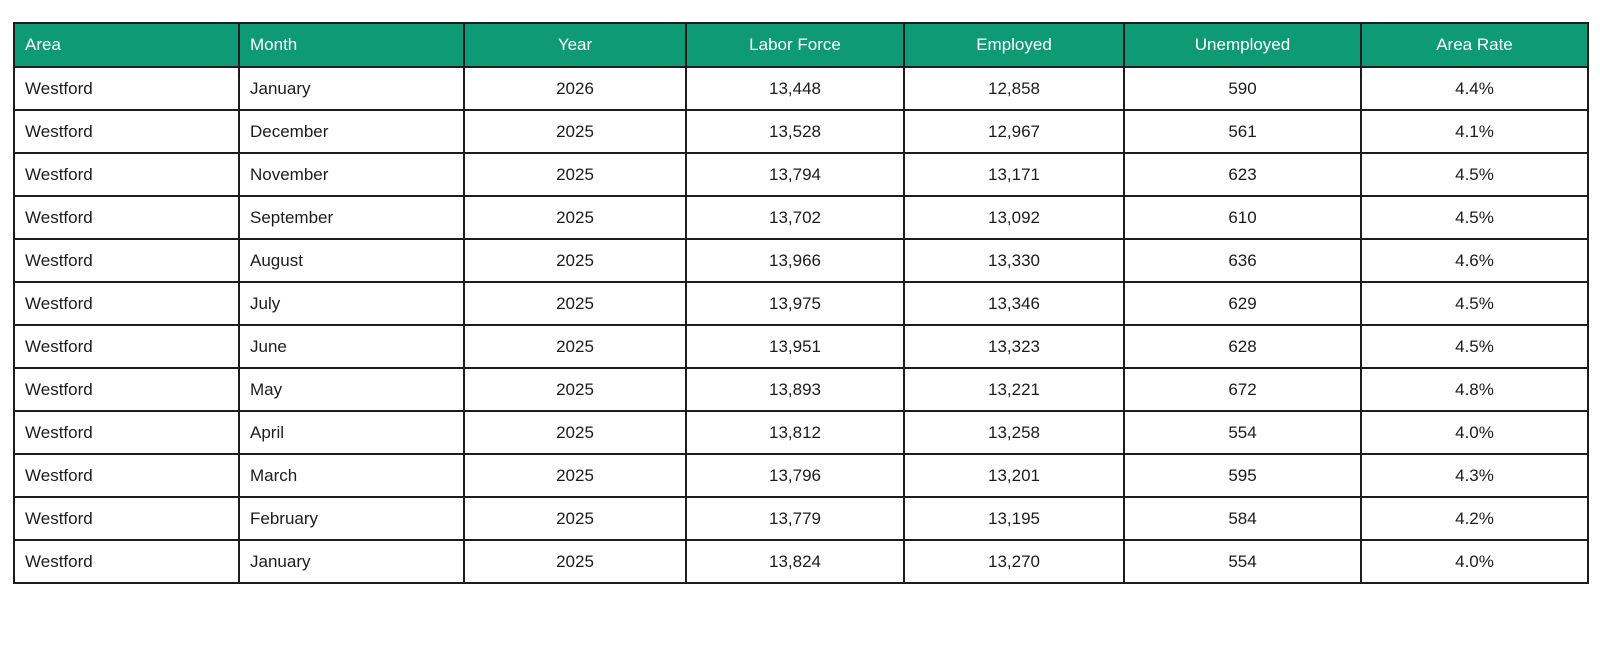 This screenshot has height=658, width=1600. What do you see at coordinates (1242, 260) in the screenshot?
I see `cell-unemployed: 636` at bounding box center [1242, 260].